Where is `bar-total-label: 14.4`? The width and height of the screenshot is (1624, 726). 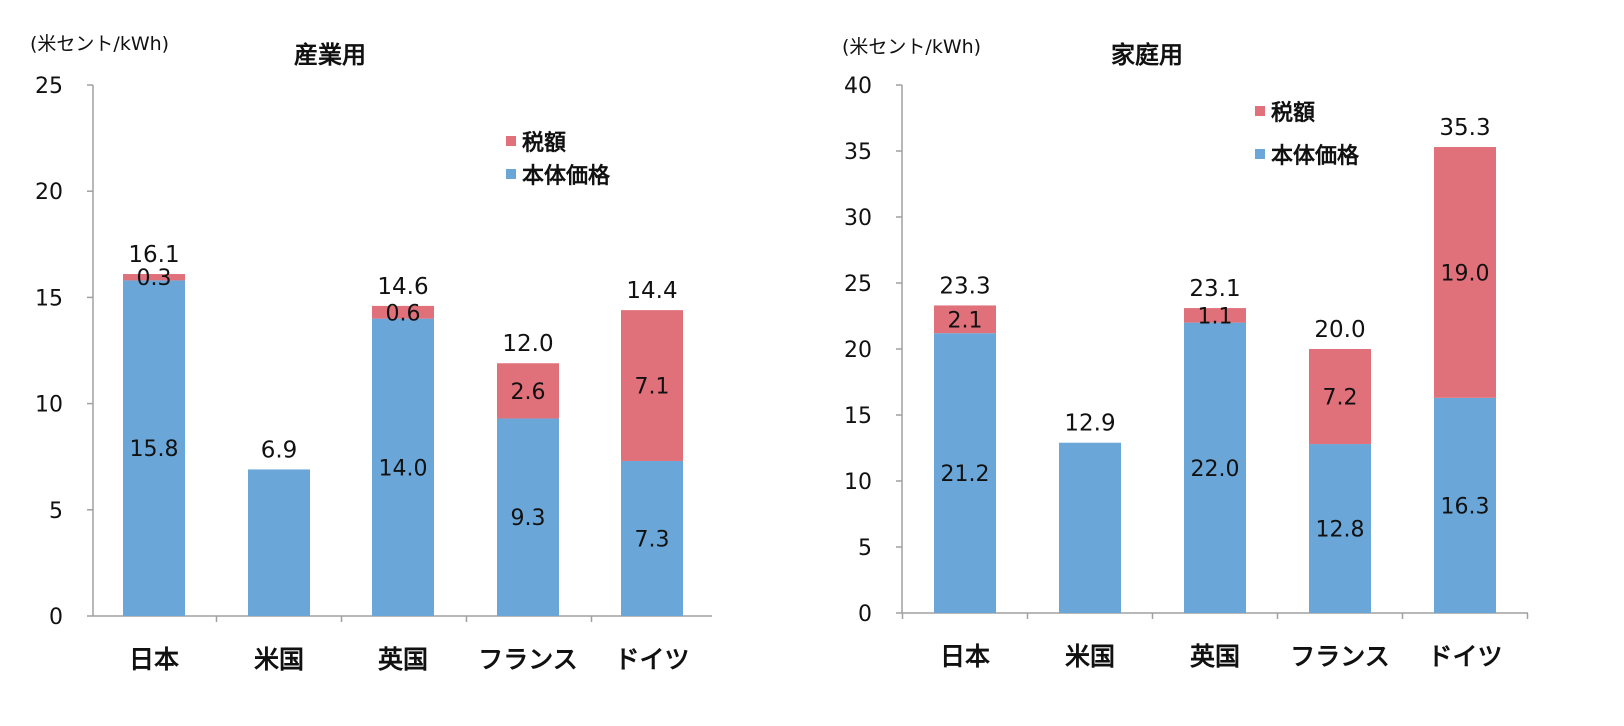 bar-total-label: 14.4 is located at coordinates (651, 291).